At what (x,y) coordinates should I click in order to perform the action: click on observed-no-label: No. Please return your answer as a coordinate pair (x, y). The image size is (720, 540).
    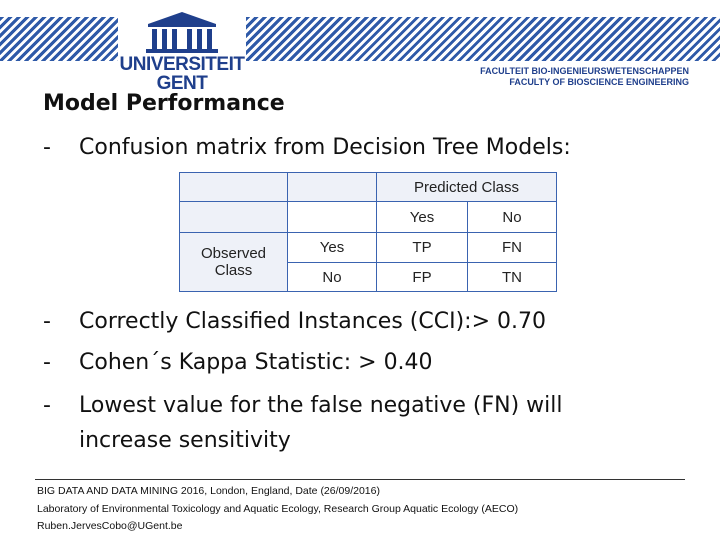
    Looking at the image, I should click on (332, 277).